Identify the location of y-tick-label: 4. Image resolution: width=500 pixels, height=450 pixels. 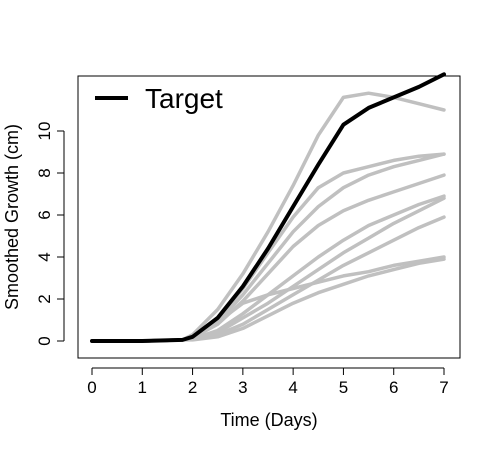
(44, 256).